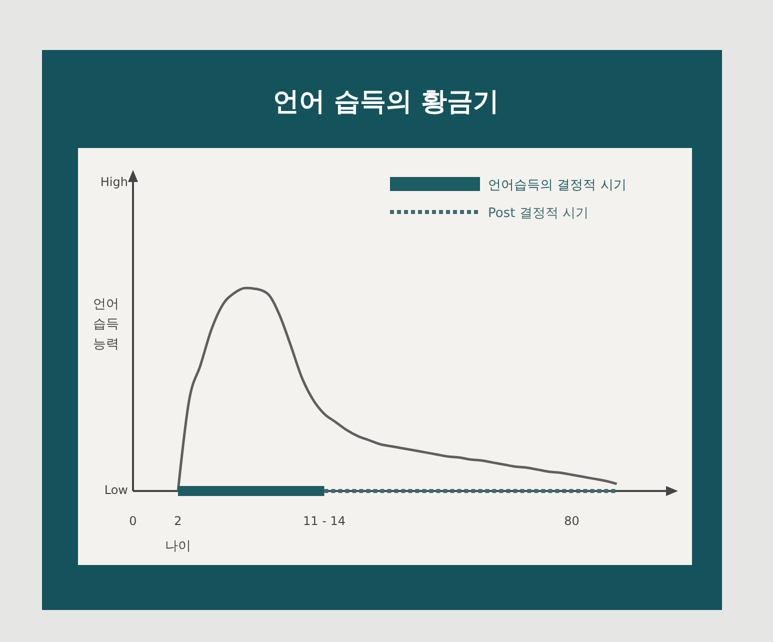 This screenshot has height=642, width=773. Describe the element at coordinates (114, 182) in the screenshot. I see `text: High` at that location.